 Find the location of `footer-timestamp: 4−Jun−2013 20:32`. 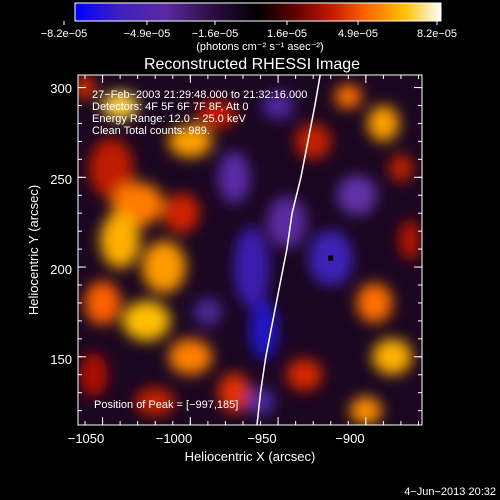

footer-timestamp: 4−Jun−2013 20:32 is located at coordinates (450, 492).